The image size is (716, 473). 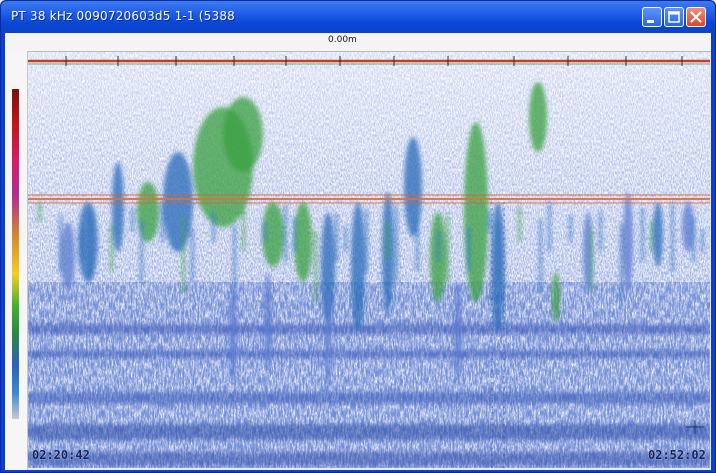 What do you see at coordinates (15, 254) in the screenshot?
I see `color-scale-bar` at bounding box center [15, 254].